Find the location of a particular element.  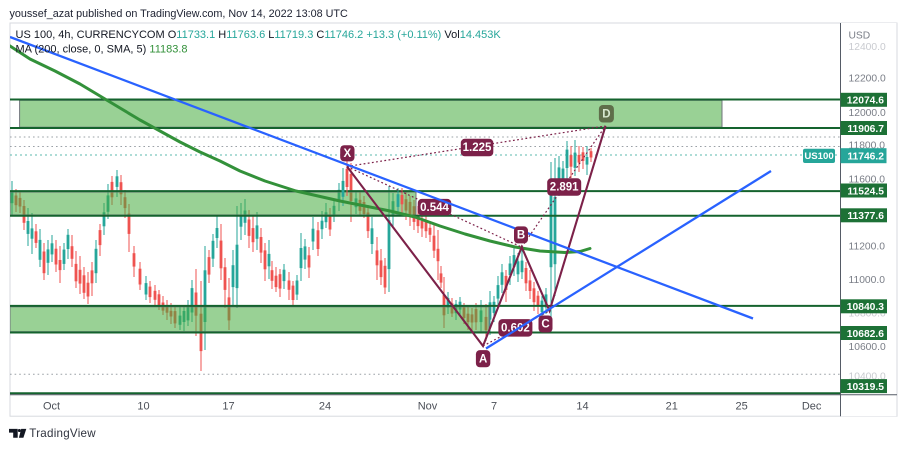

svg-text: 12400.0 is located at coordinates (867, 47).